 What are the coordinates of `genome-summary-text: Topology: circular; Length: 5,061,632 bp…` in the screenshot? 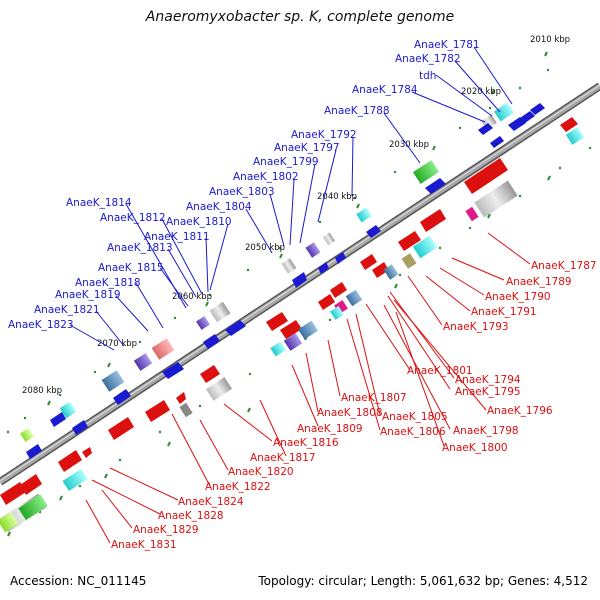 It's located at (423, 581).